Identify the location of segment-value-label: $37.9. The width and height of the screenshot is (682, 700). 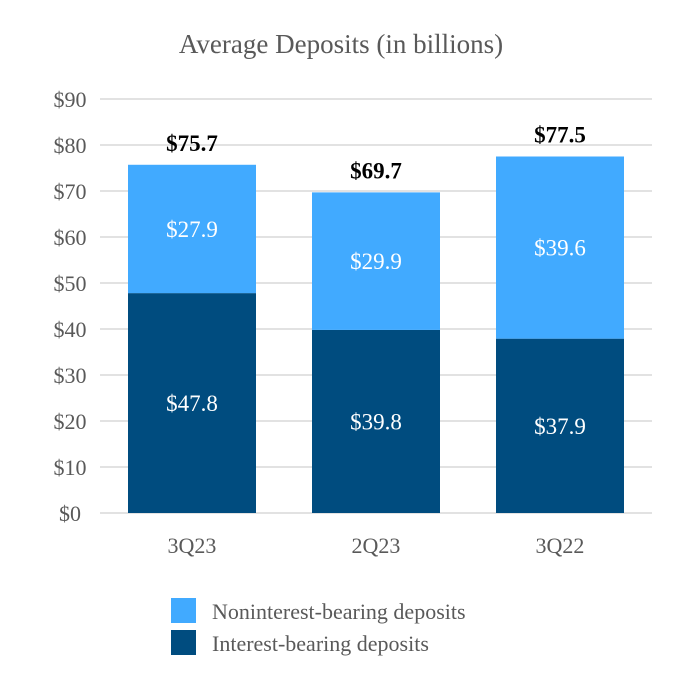
(560, 426).